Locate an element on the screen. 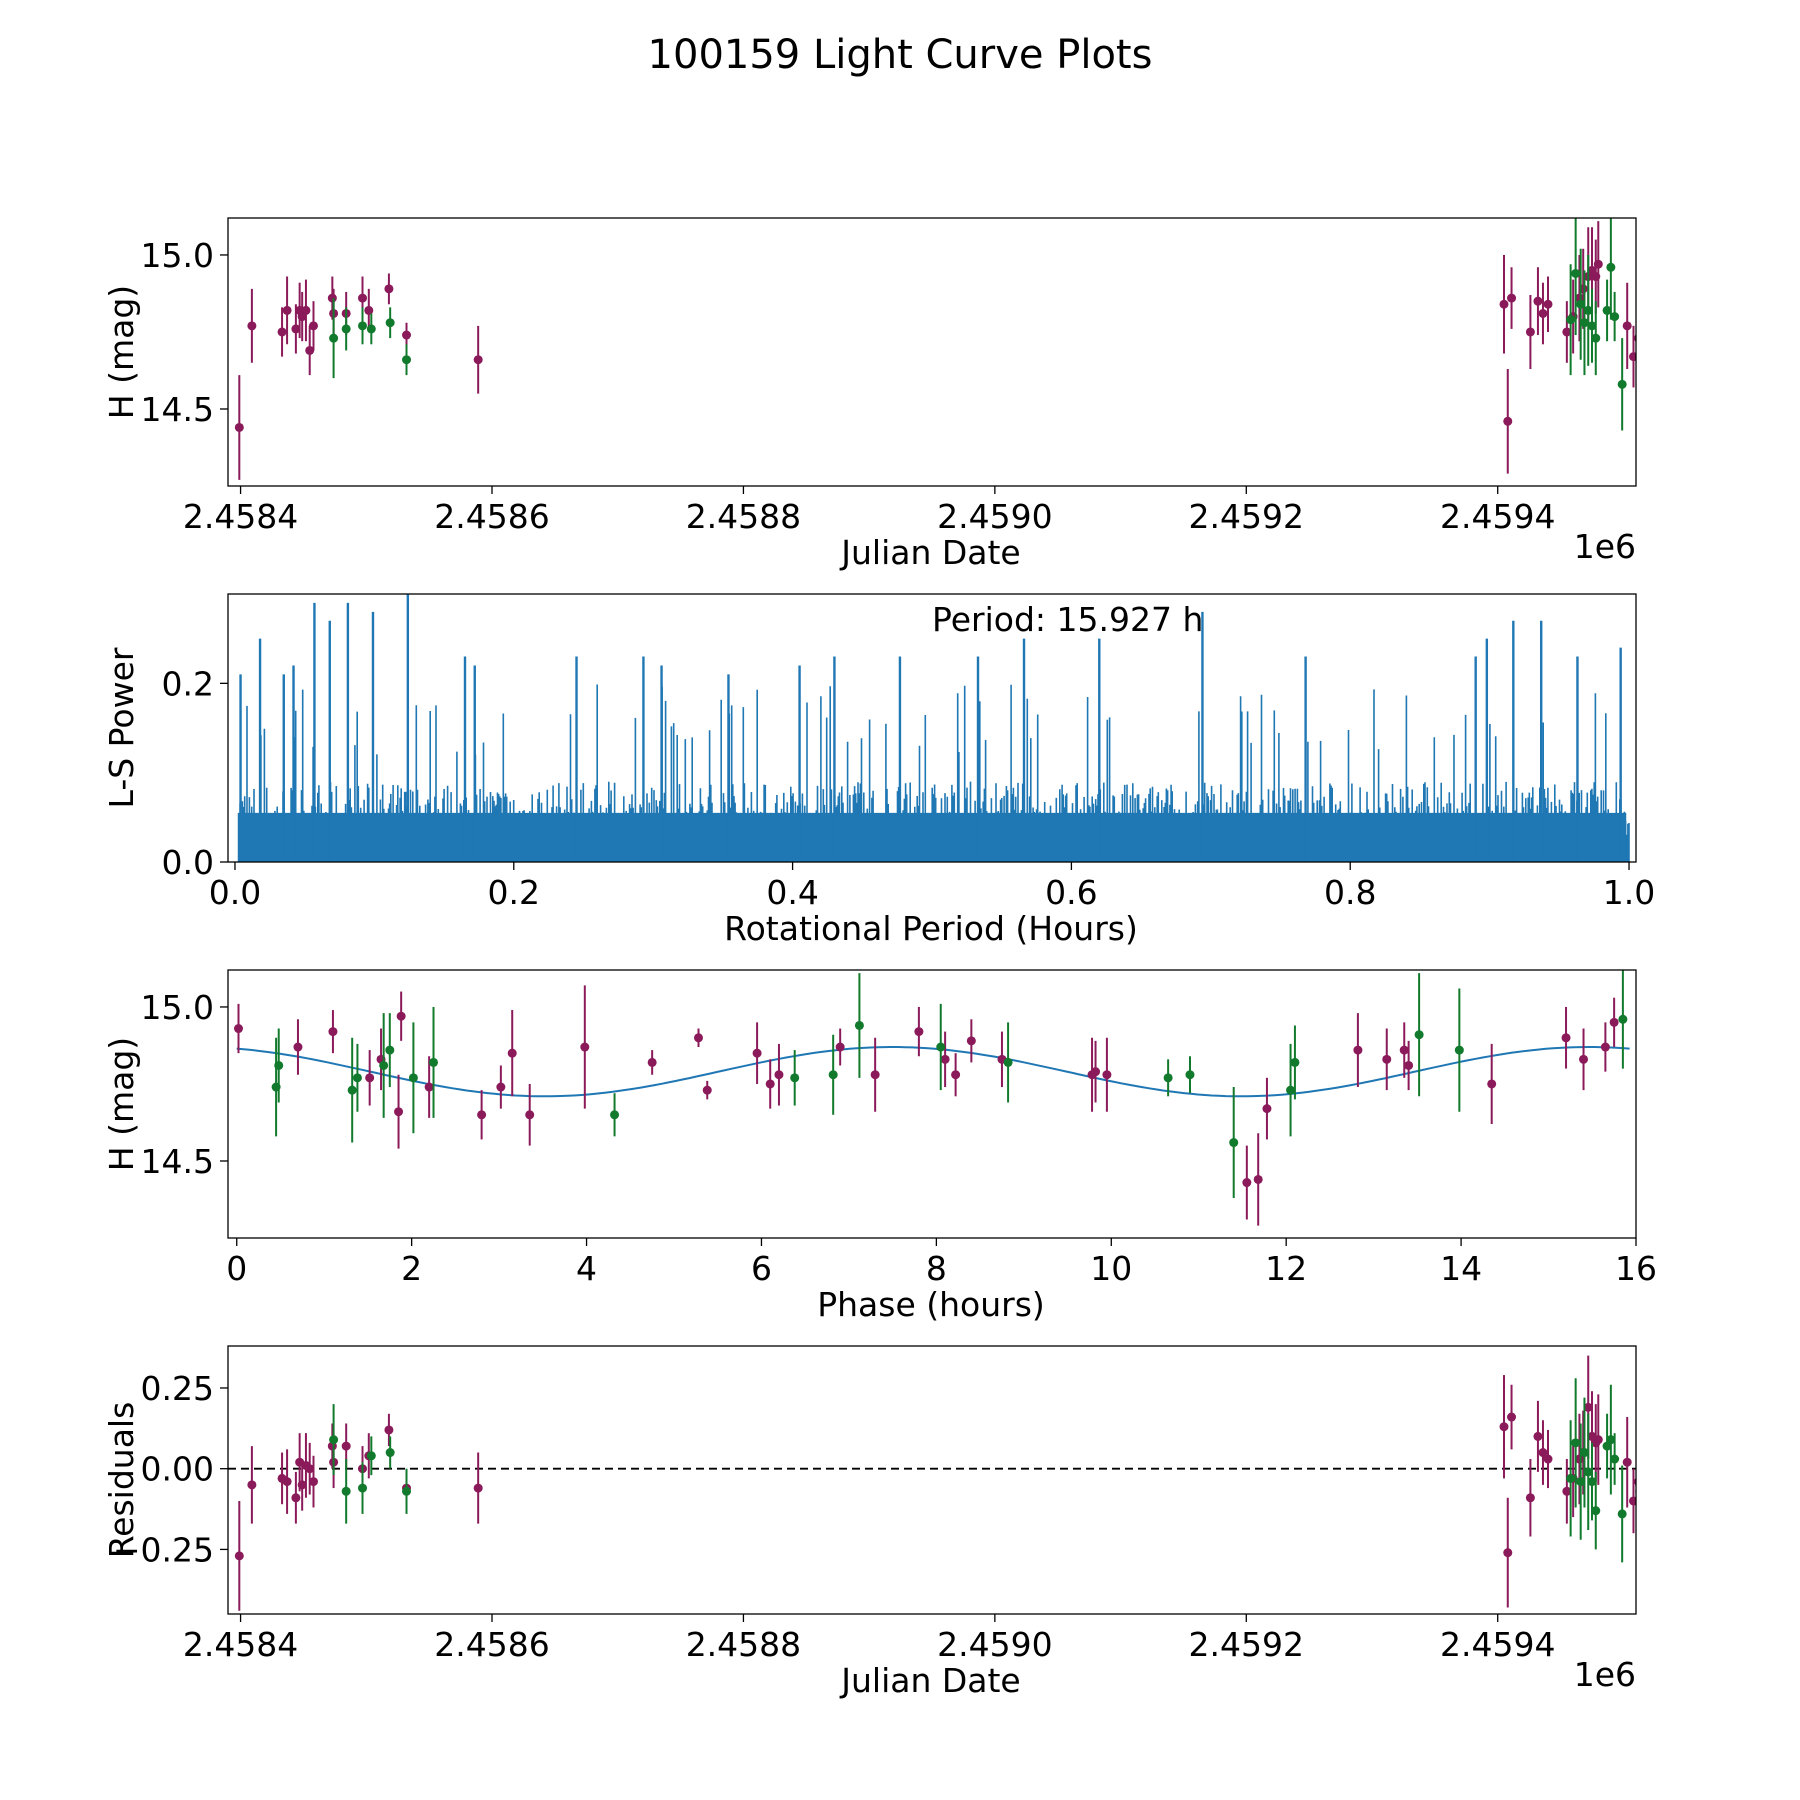 The width and height of the screenshot is (1800, 1800). x-tick-label: 16 is located at coordinates (1636, 1268).